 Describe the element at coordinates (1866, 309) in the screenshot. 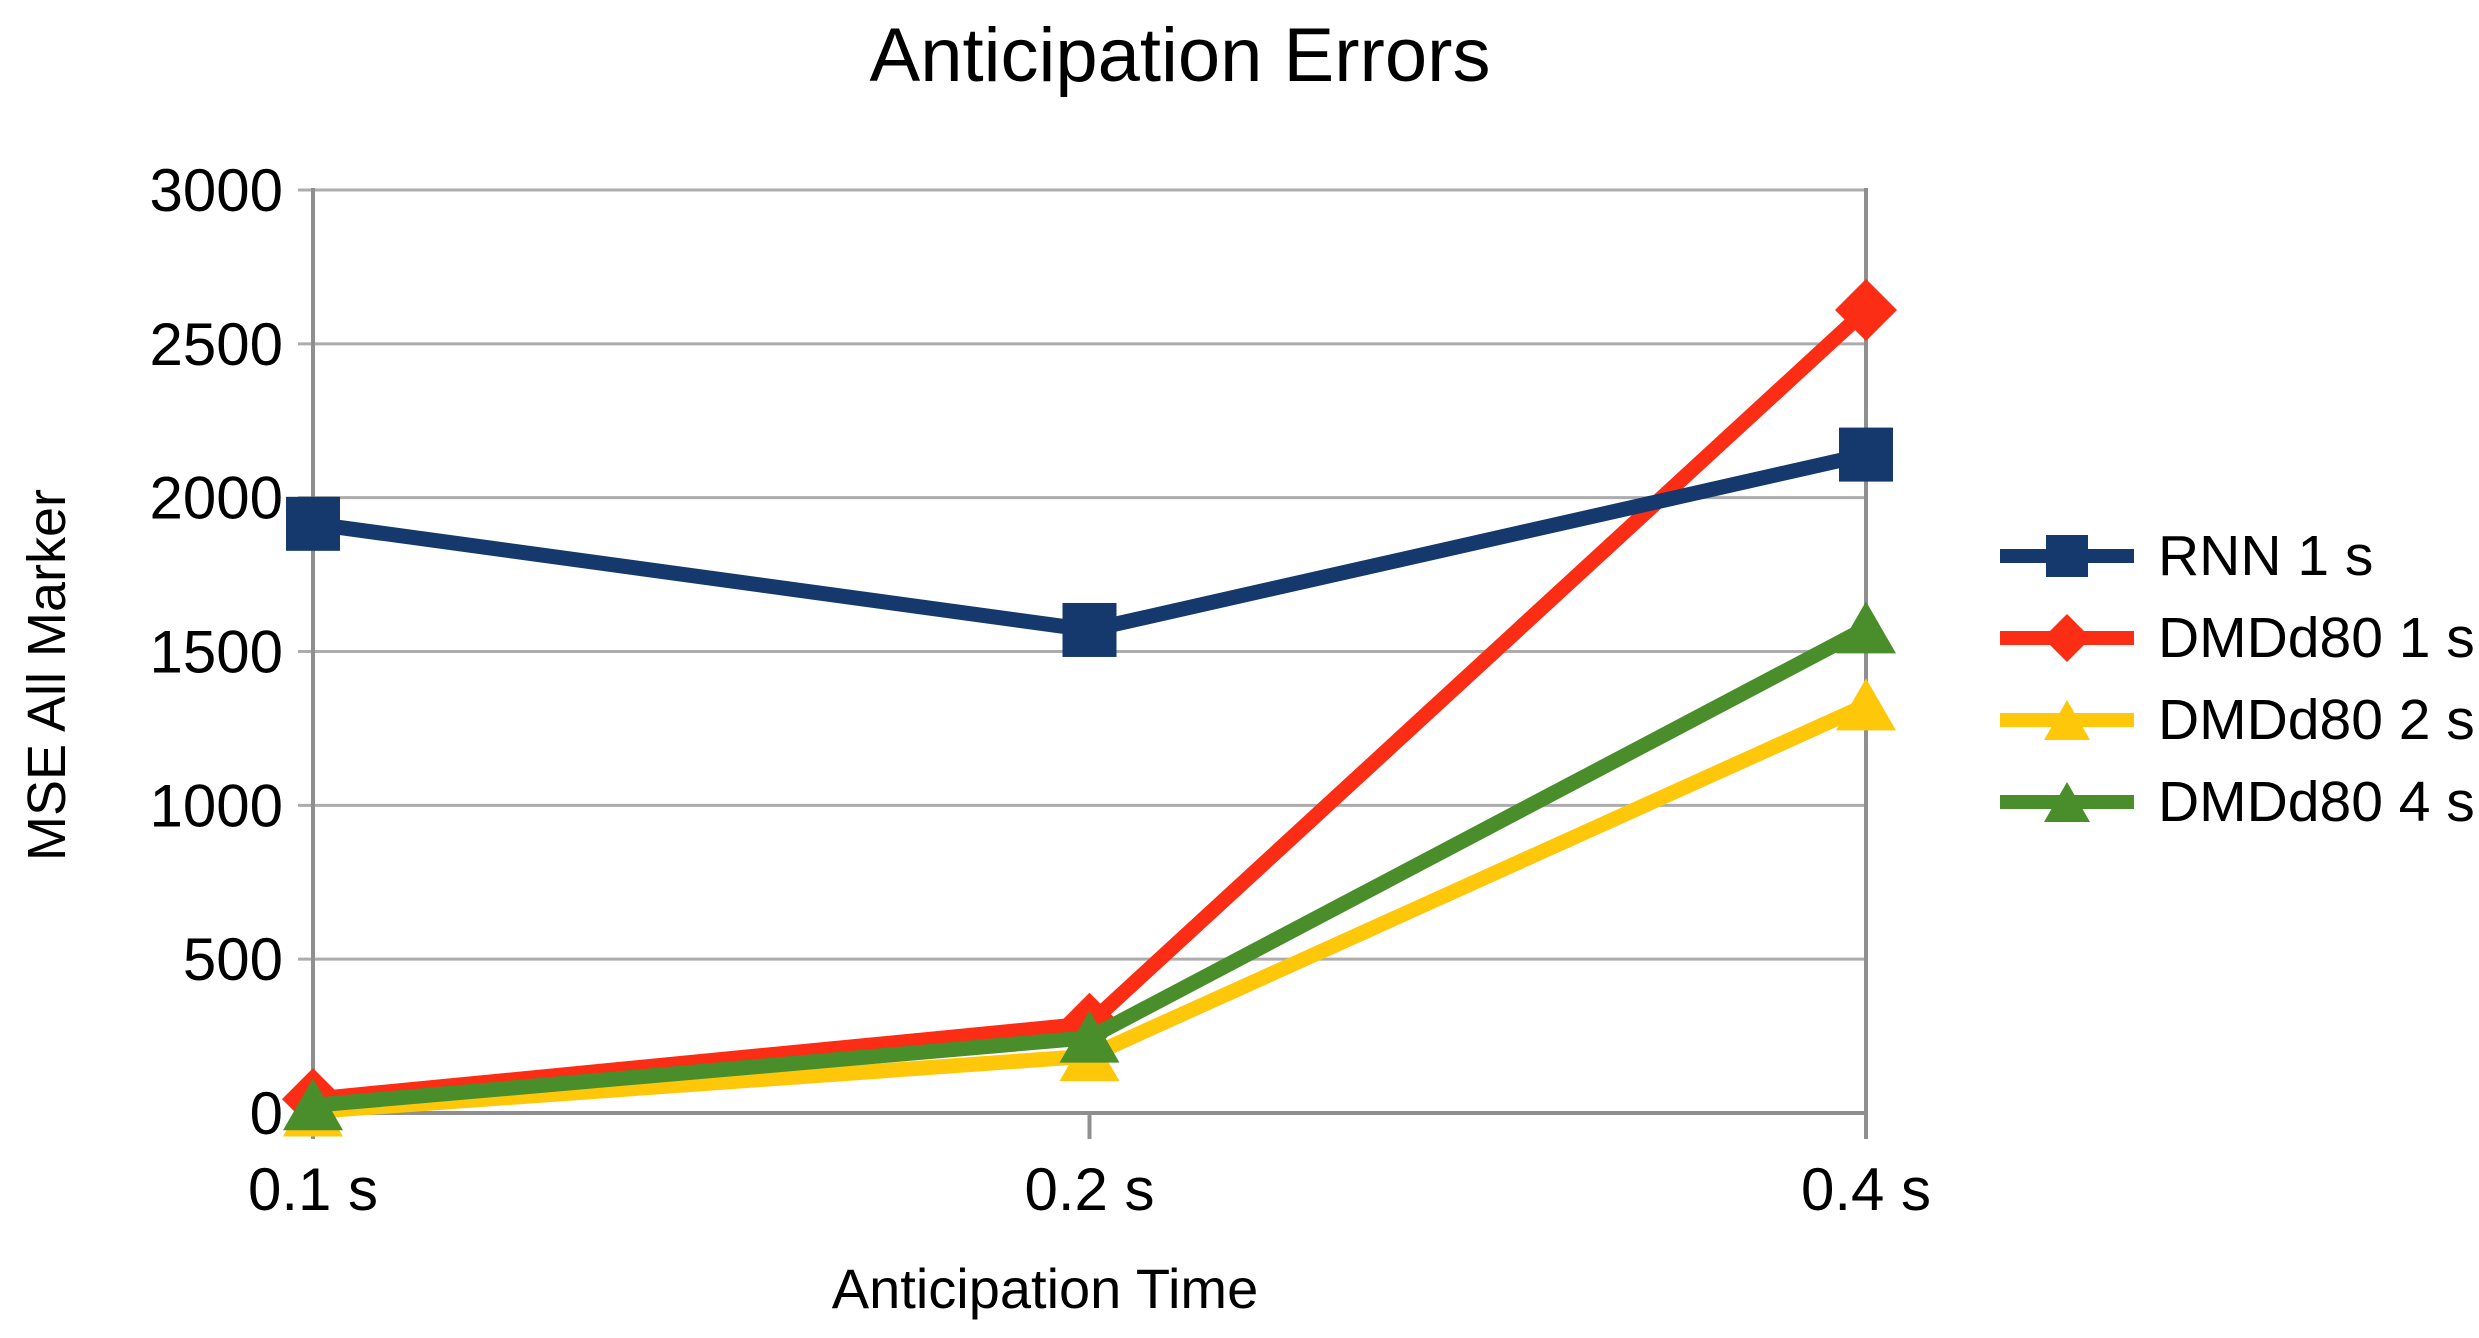

I see `marker-diamond` at that location.